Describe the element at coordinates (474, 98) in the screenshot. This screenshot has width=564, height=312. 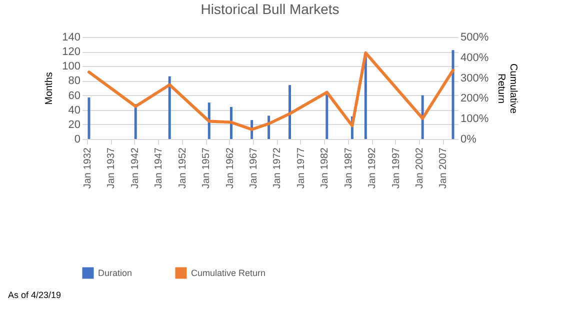
I see `y2-tick-label: 200%` at that location.